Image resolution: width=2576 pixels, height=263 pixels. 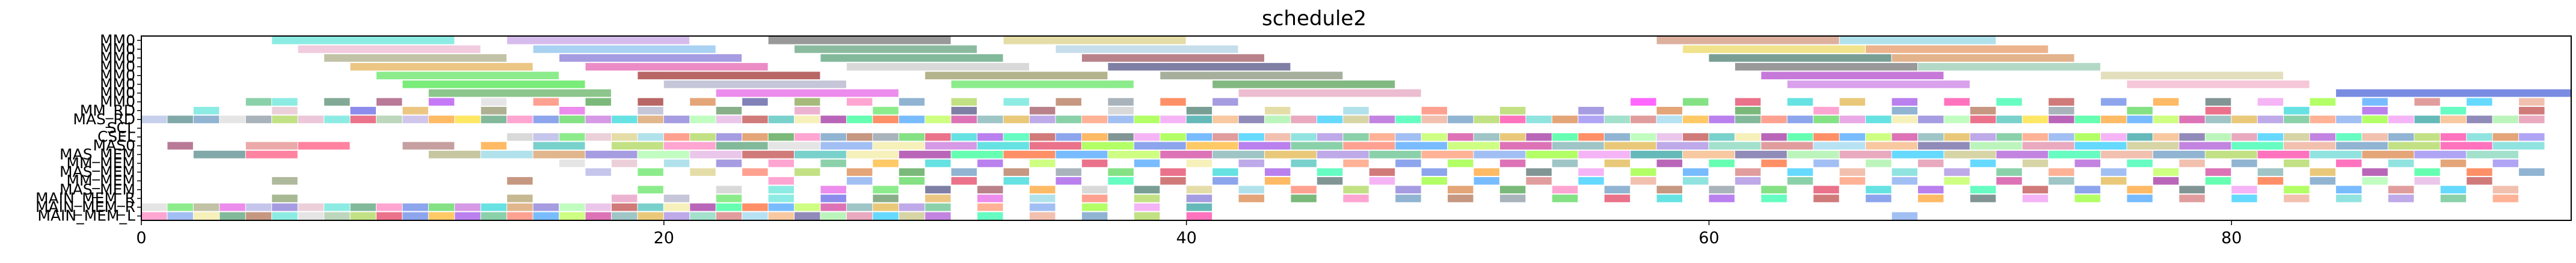 What do you see at coordinates (101, 163) in the screenshot?
I see `y-tick-label: MM_MEM` at bounding box center [101, 163].